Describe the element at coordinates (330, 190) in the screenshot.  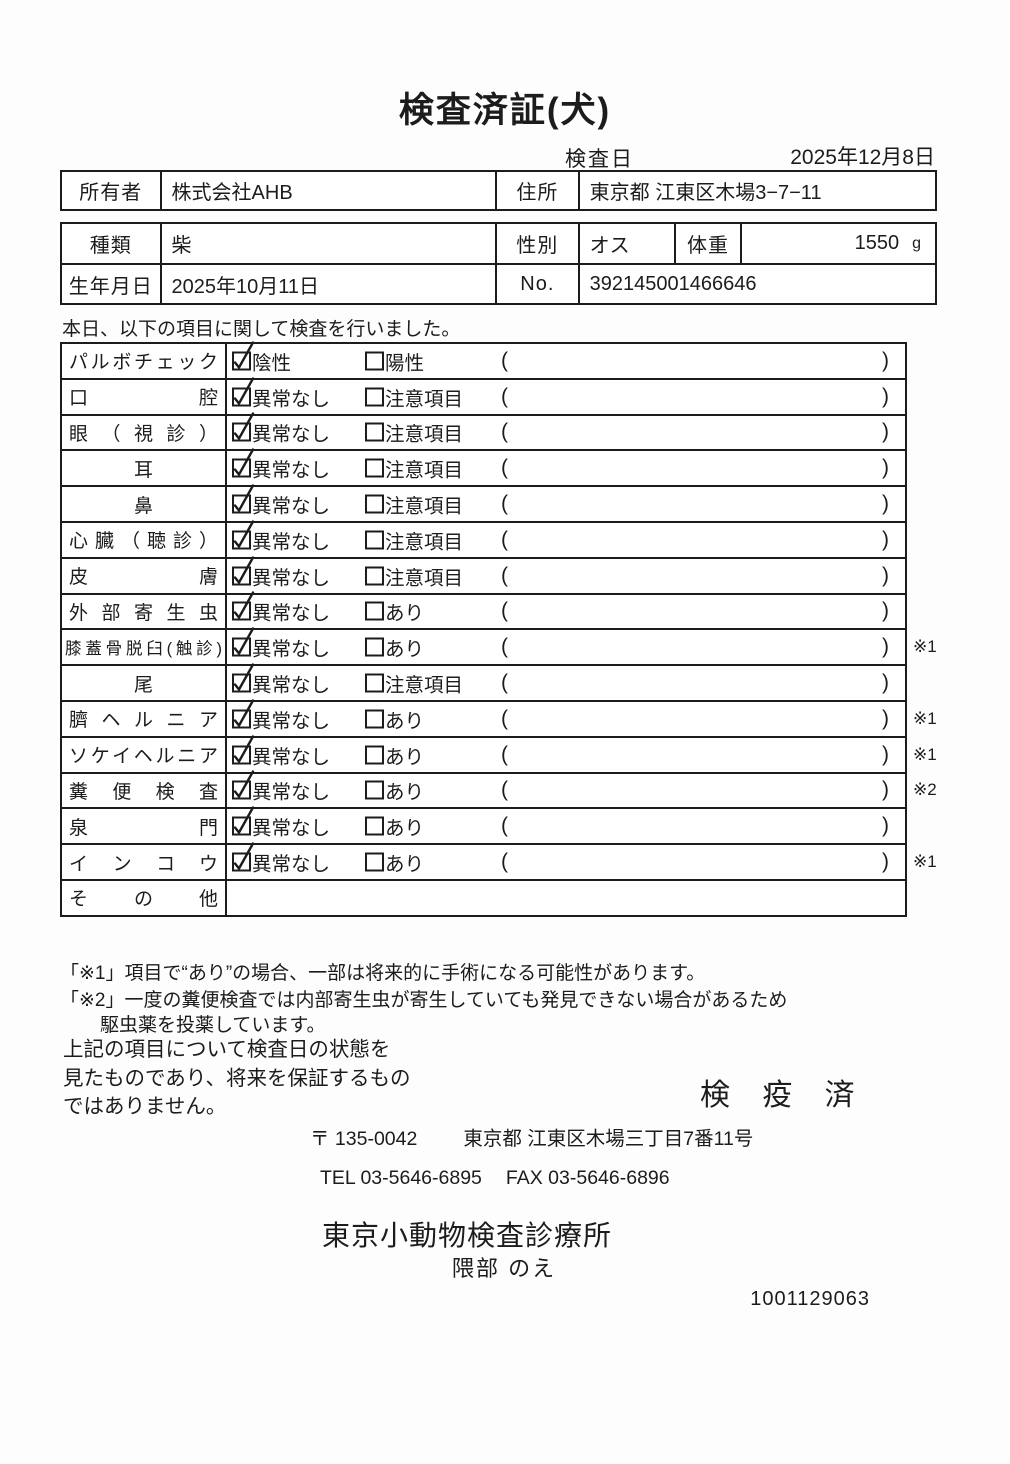
I see `owner-value: 株式会社AHB` at that location.